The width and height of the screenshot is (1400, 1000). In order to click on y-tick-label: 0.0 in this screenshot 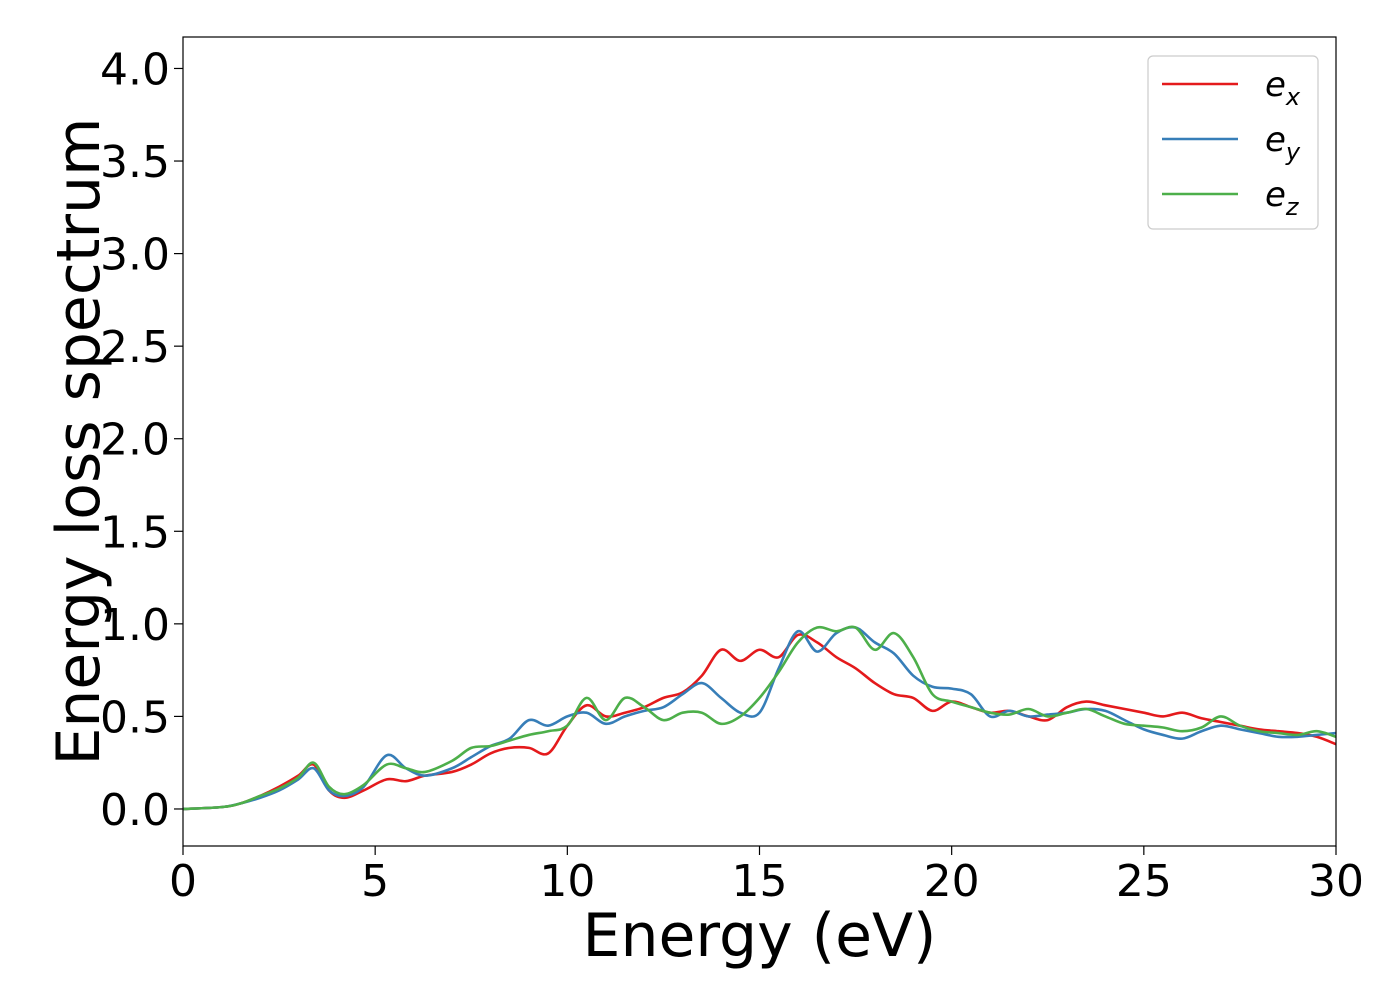, I will do `click(135, 810)`.